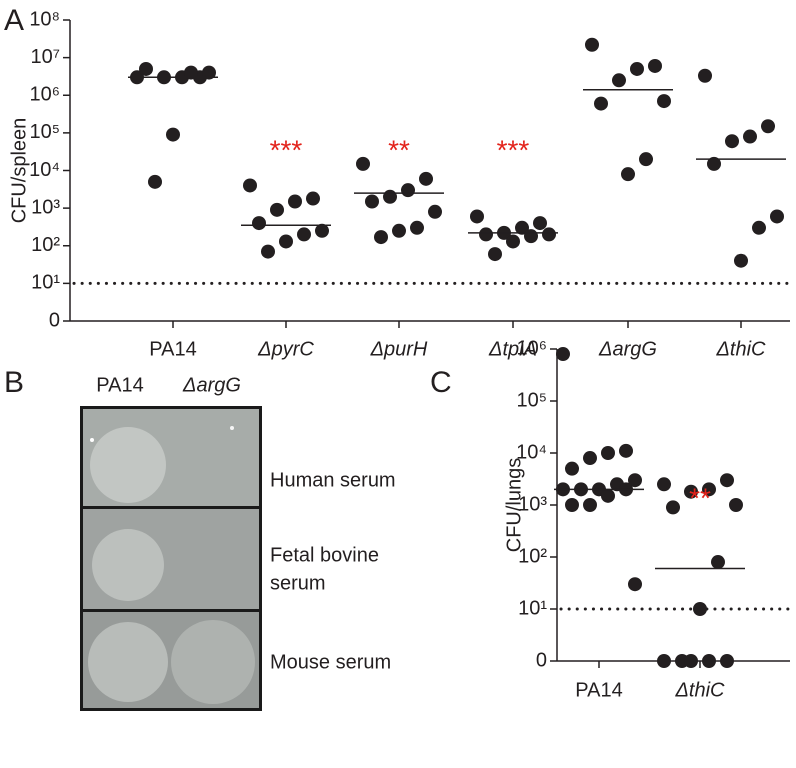 This screenshot has height=768, width=796. Describe the element at coordinates (45, 57) in the screenshot. I see `y-tick-label: 10⁷` at that location.